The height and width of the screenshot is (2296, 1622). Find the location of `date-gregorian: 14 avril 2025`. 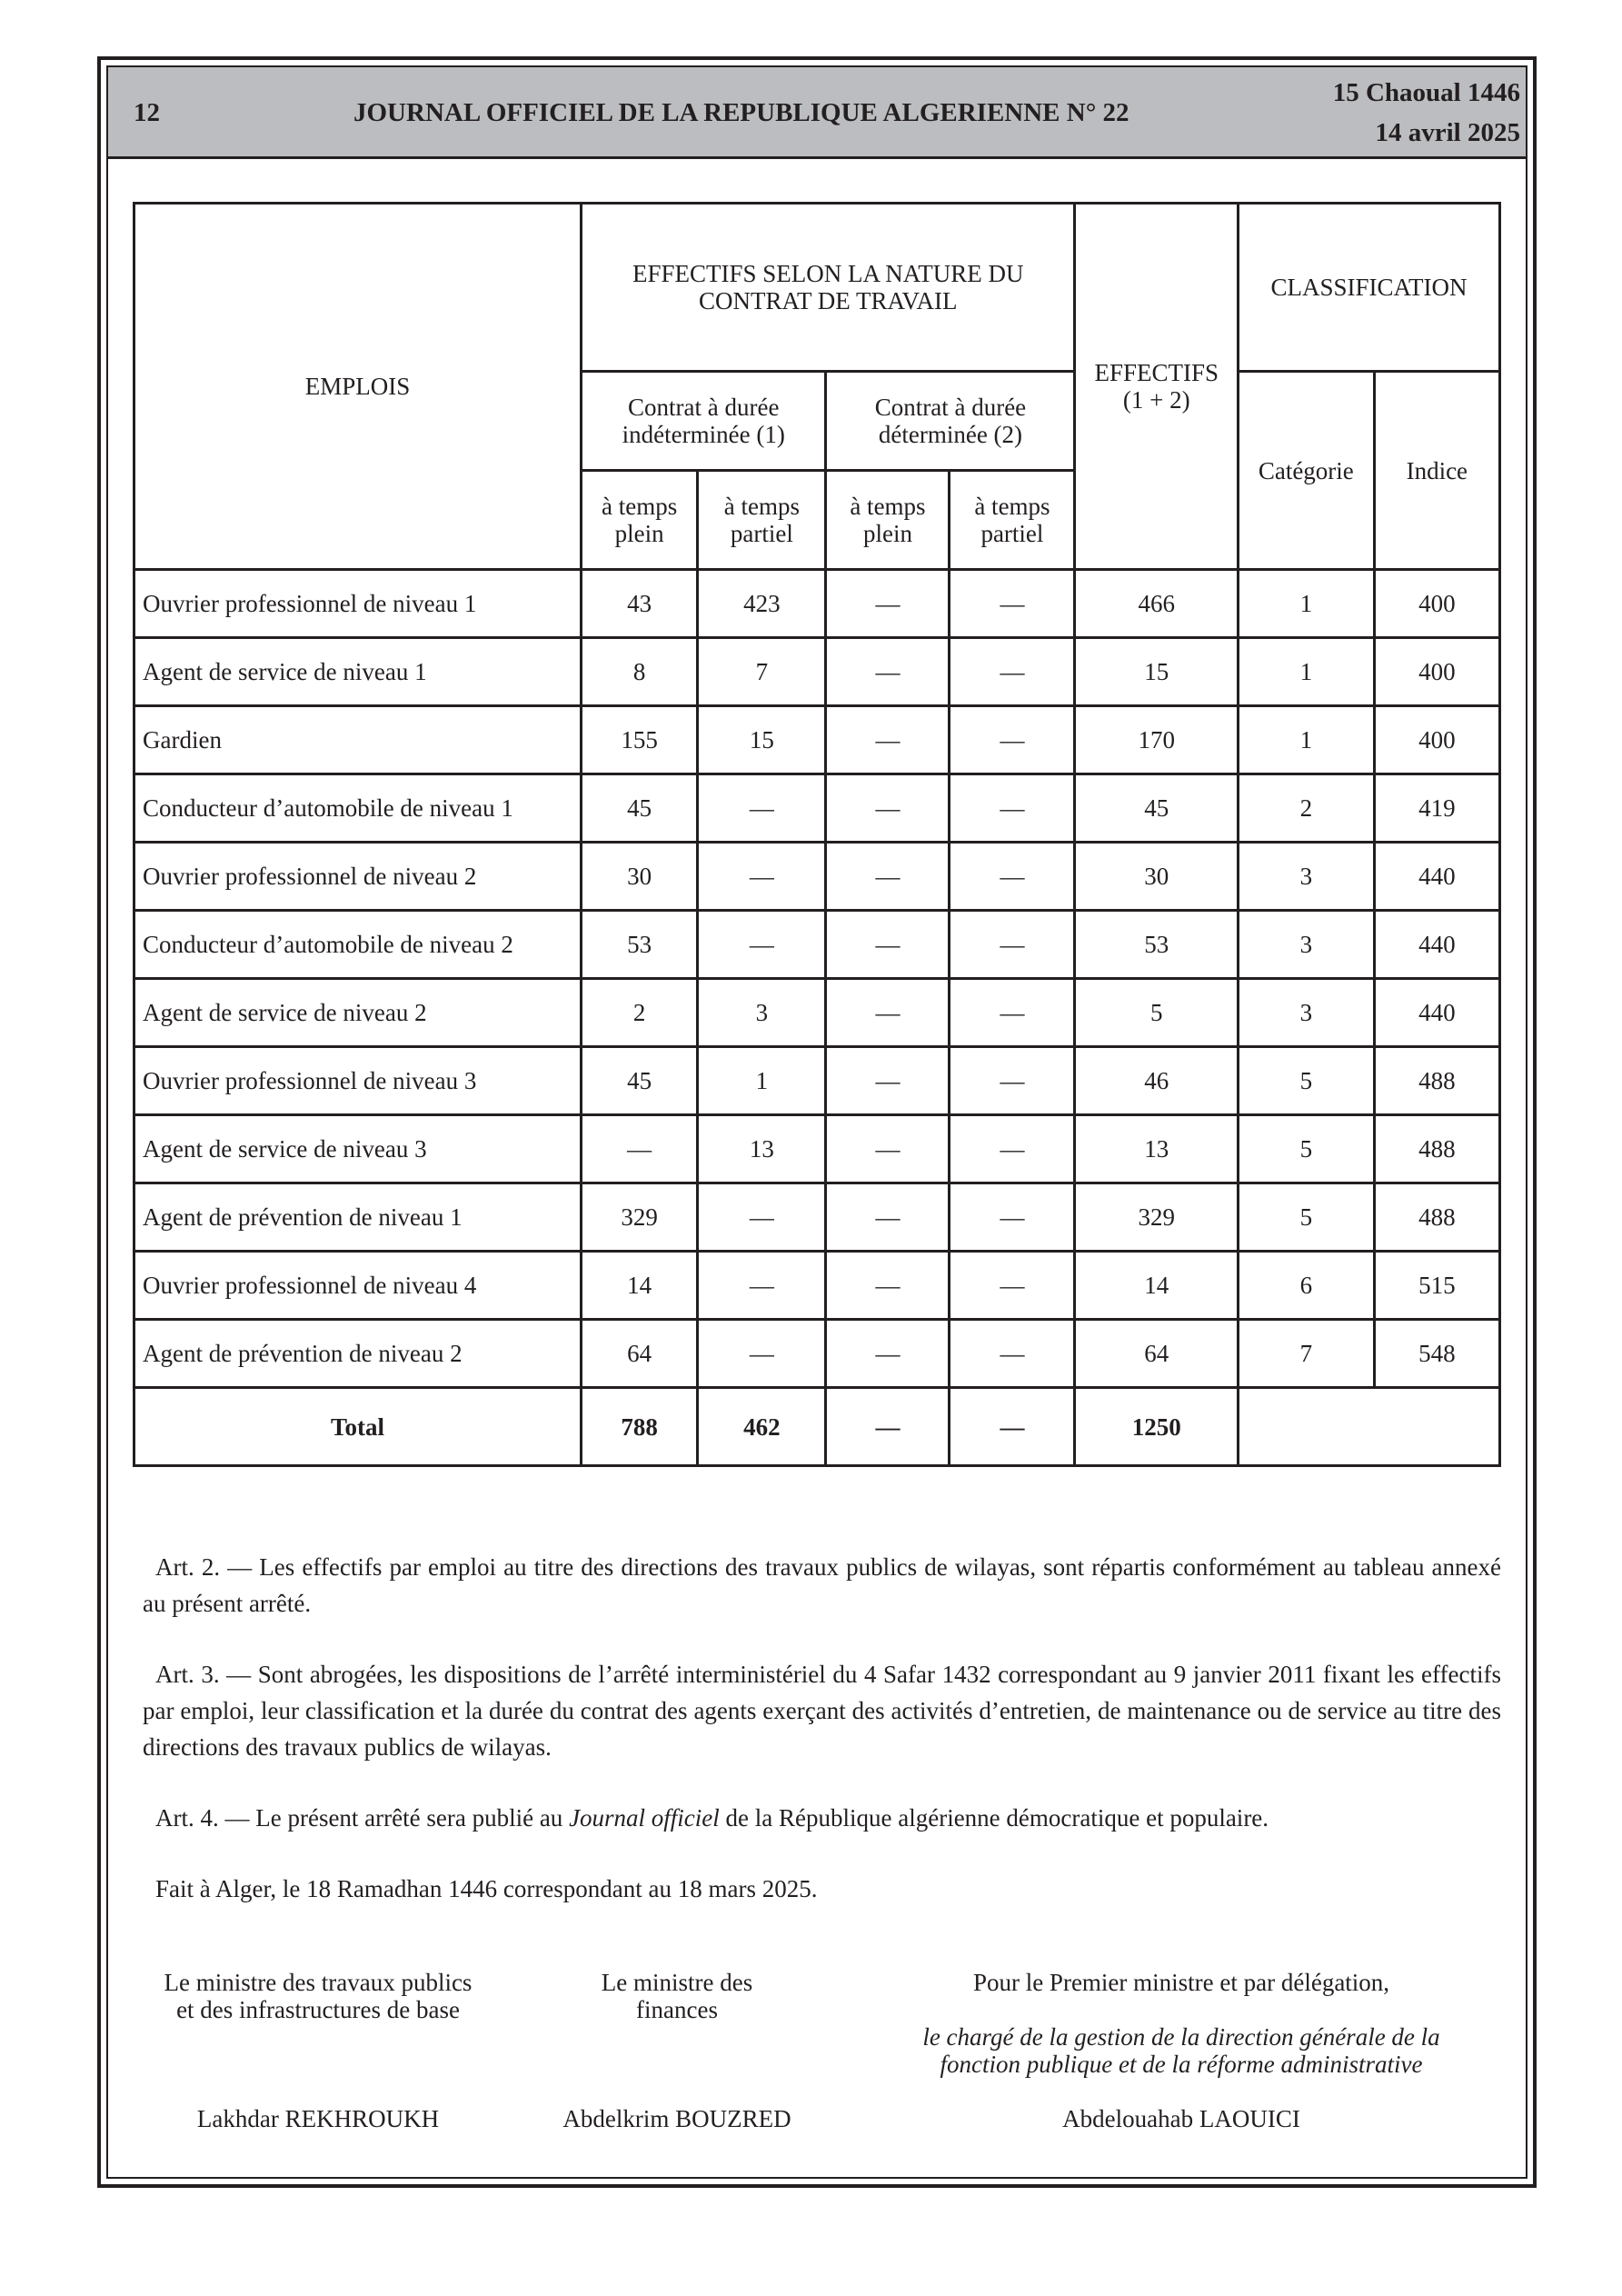

date-gregorian: 14 avril 2025 is located at coordinates (1448, 132).